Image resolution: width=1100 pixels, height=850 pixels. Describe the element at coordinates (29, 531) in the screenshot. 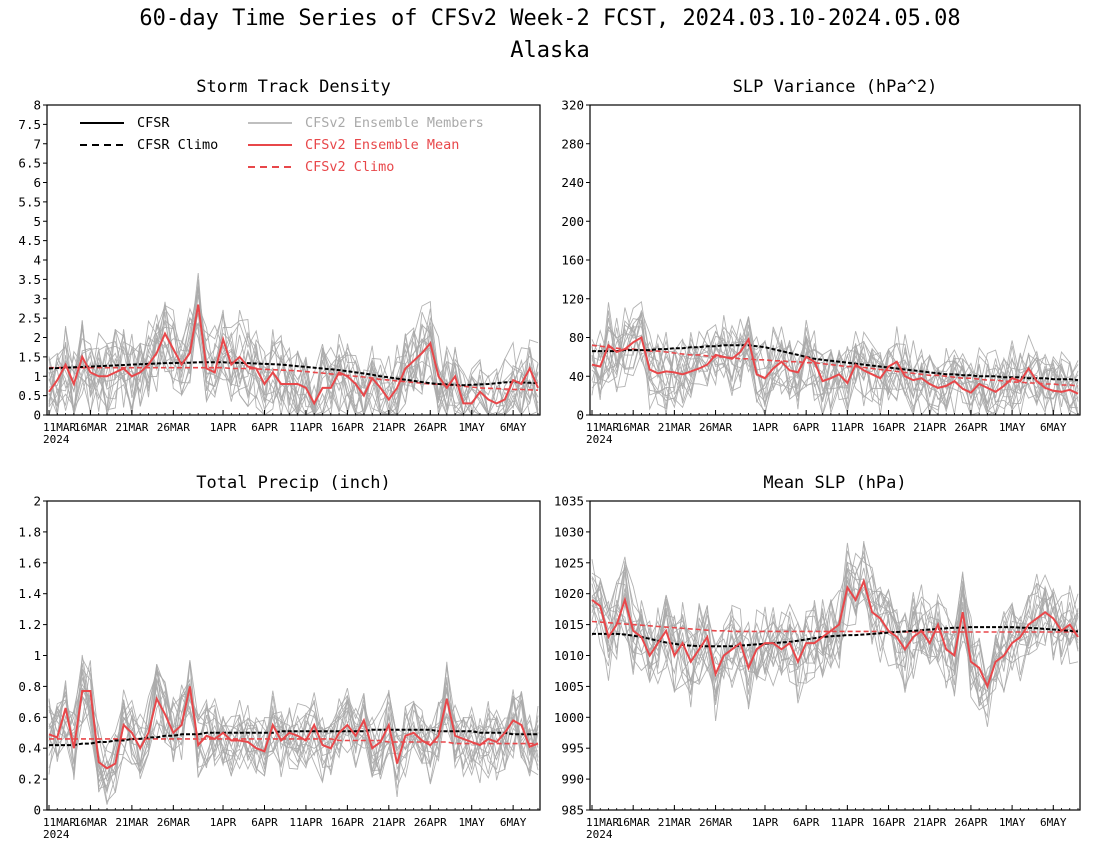

I see `y-tick-label: 1.8` at that location.